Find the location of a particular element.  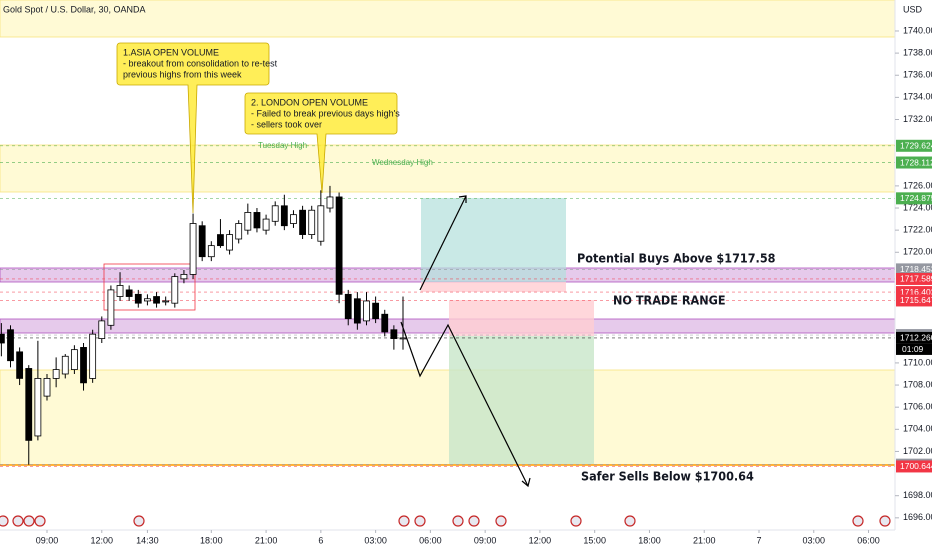

callout-text: 2. LONDON OPEN VOLUME is located at coordinates (309, 102).